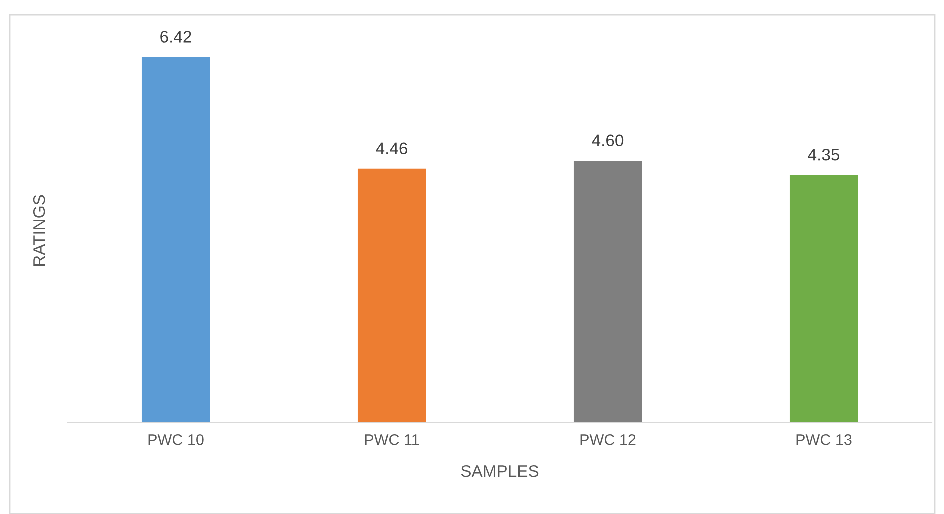  Describe the element at coordinates (824, 154) in the screenshot. I see `data-label: 4.35` at that location.